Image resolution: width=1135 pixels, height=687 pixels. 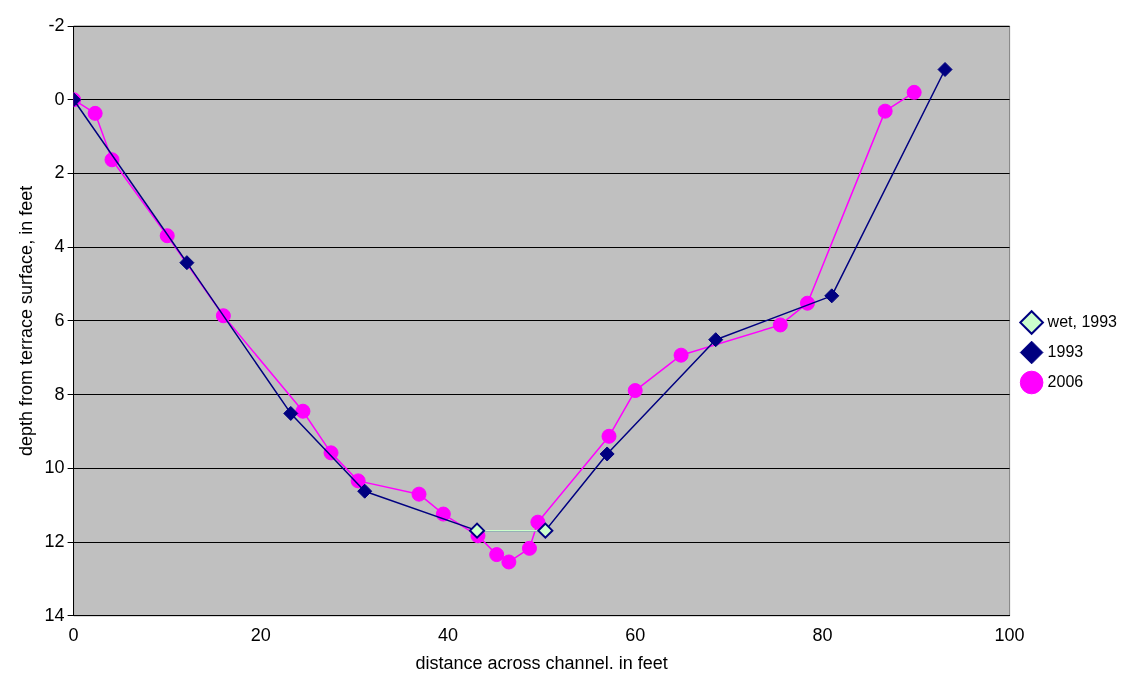 What do you see at coordinates (635, 634) in the screenshot?
I see `x-tick-label: 60` at bounding box center [635, 634].